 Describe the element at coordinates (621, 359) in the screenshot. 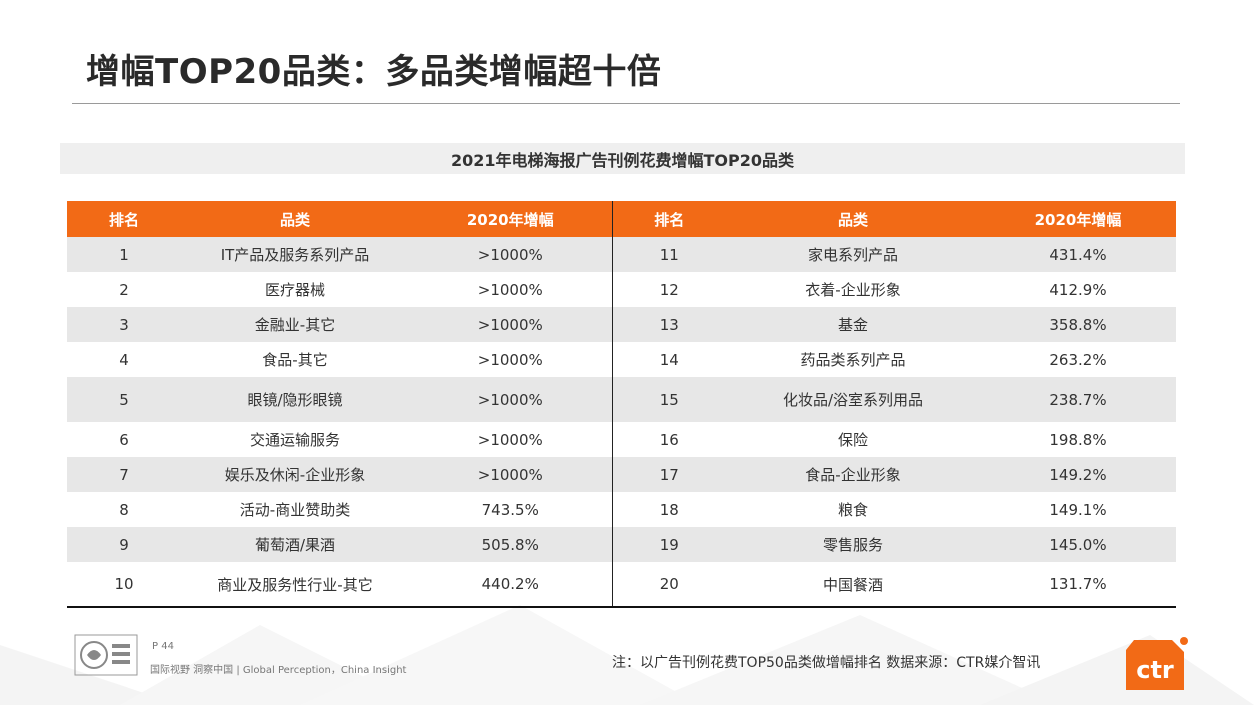

I see `table-row: 4 食品-其它 >1000% 14 药品类系列产品 263.2%` at that location.